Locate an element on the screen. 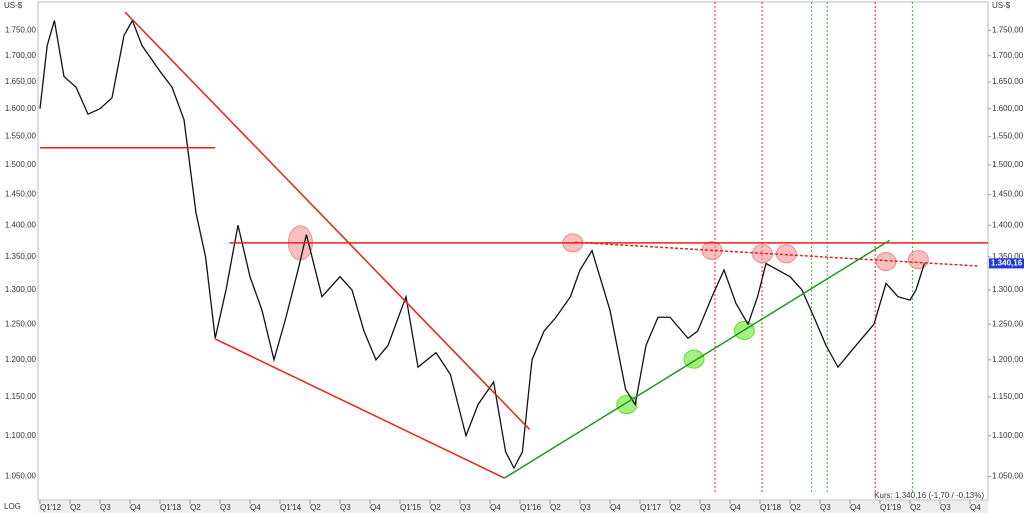  y-tick-label-right: 1.350,00 is located at coordinates (1008, 256).